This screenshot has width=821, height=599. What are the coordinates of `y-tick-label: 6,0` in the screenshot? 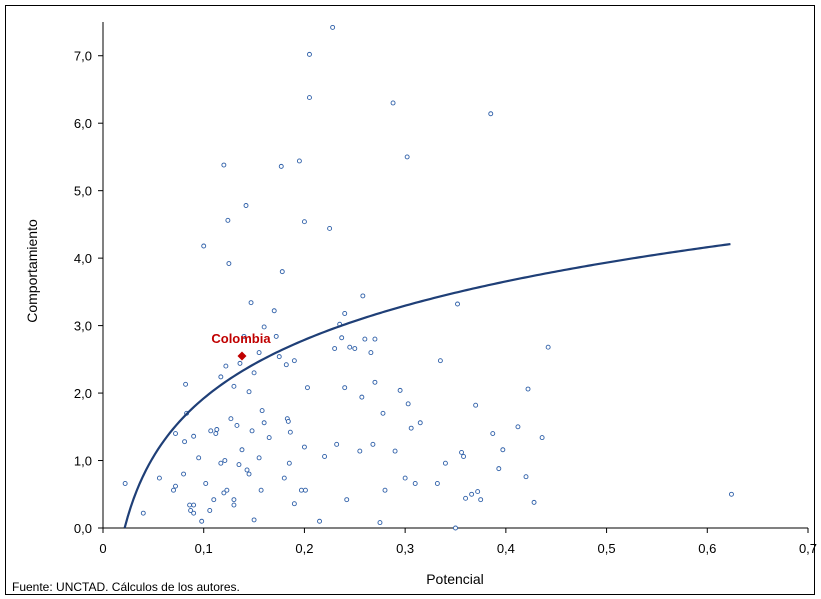 It's located at (83, 123).